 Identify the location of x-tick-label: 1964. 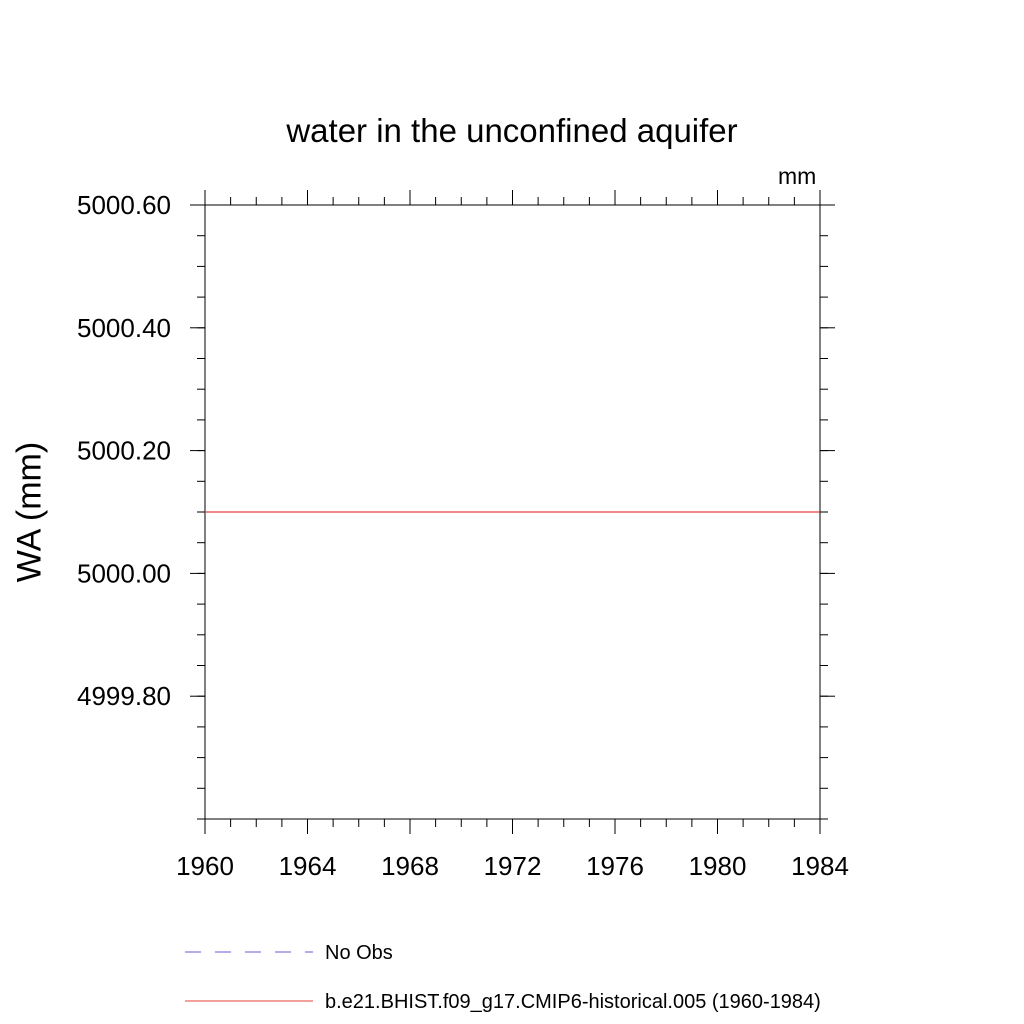
(308, 866).